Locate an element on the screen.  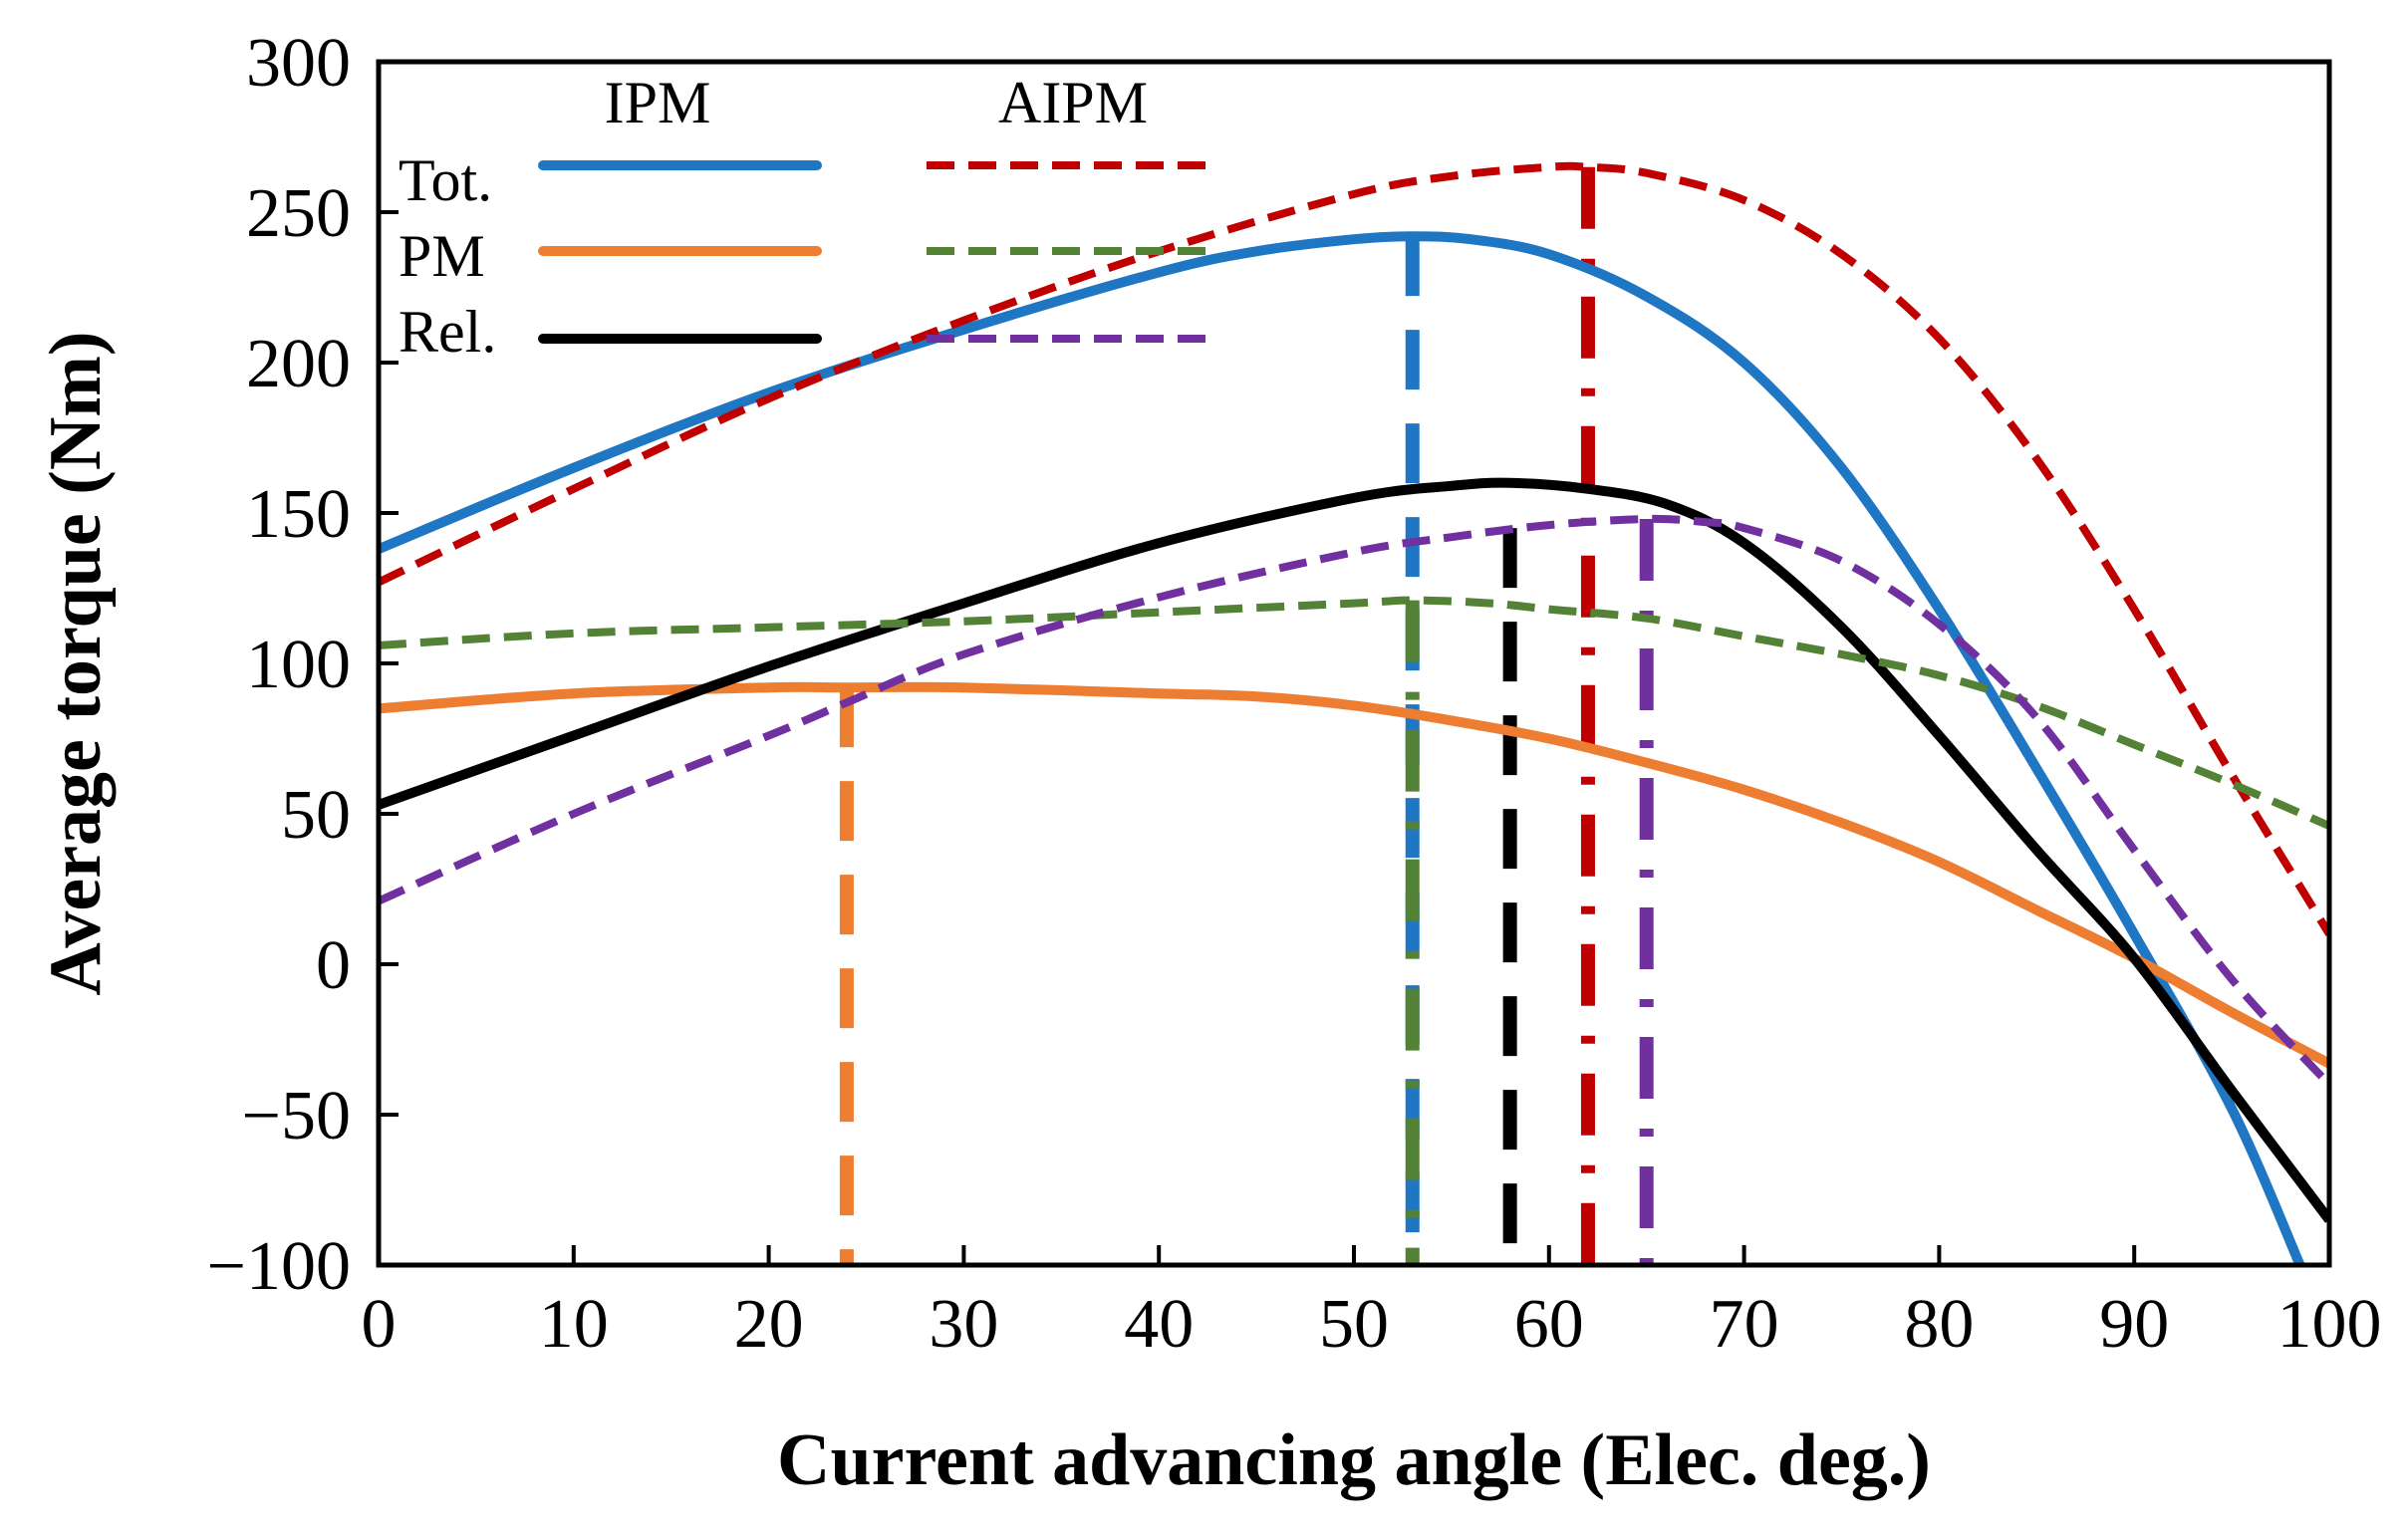
x-tick-label: 50 is located at coordinates (1354, 1324).